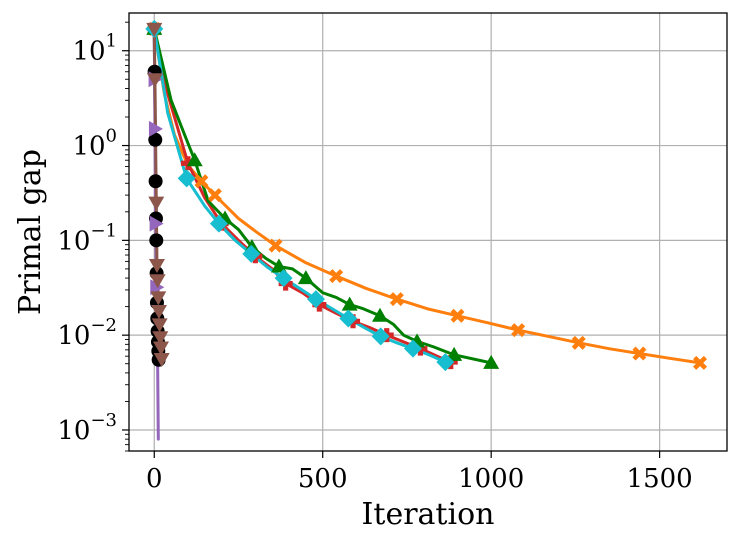  What do you see at coordinates (87, 333) in the screenshot?
I see `y-tick-label: 10⁻²` at bounding box center [87, 333].